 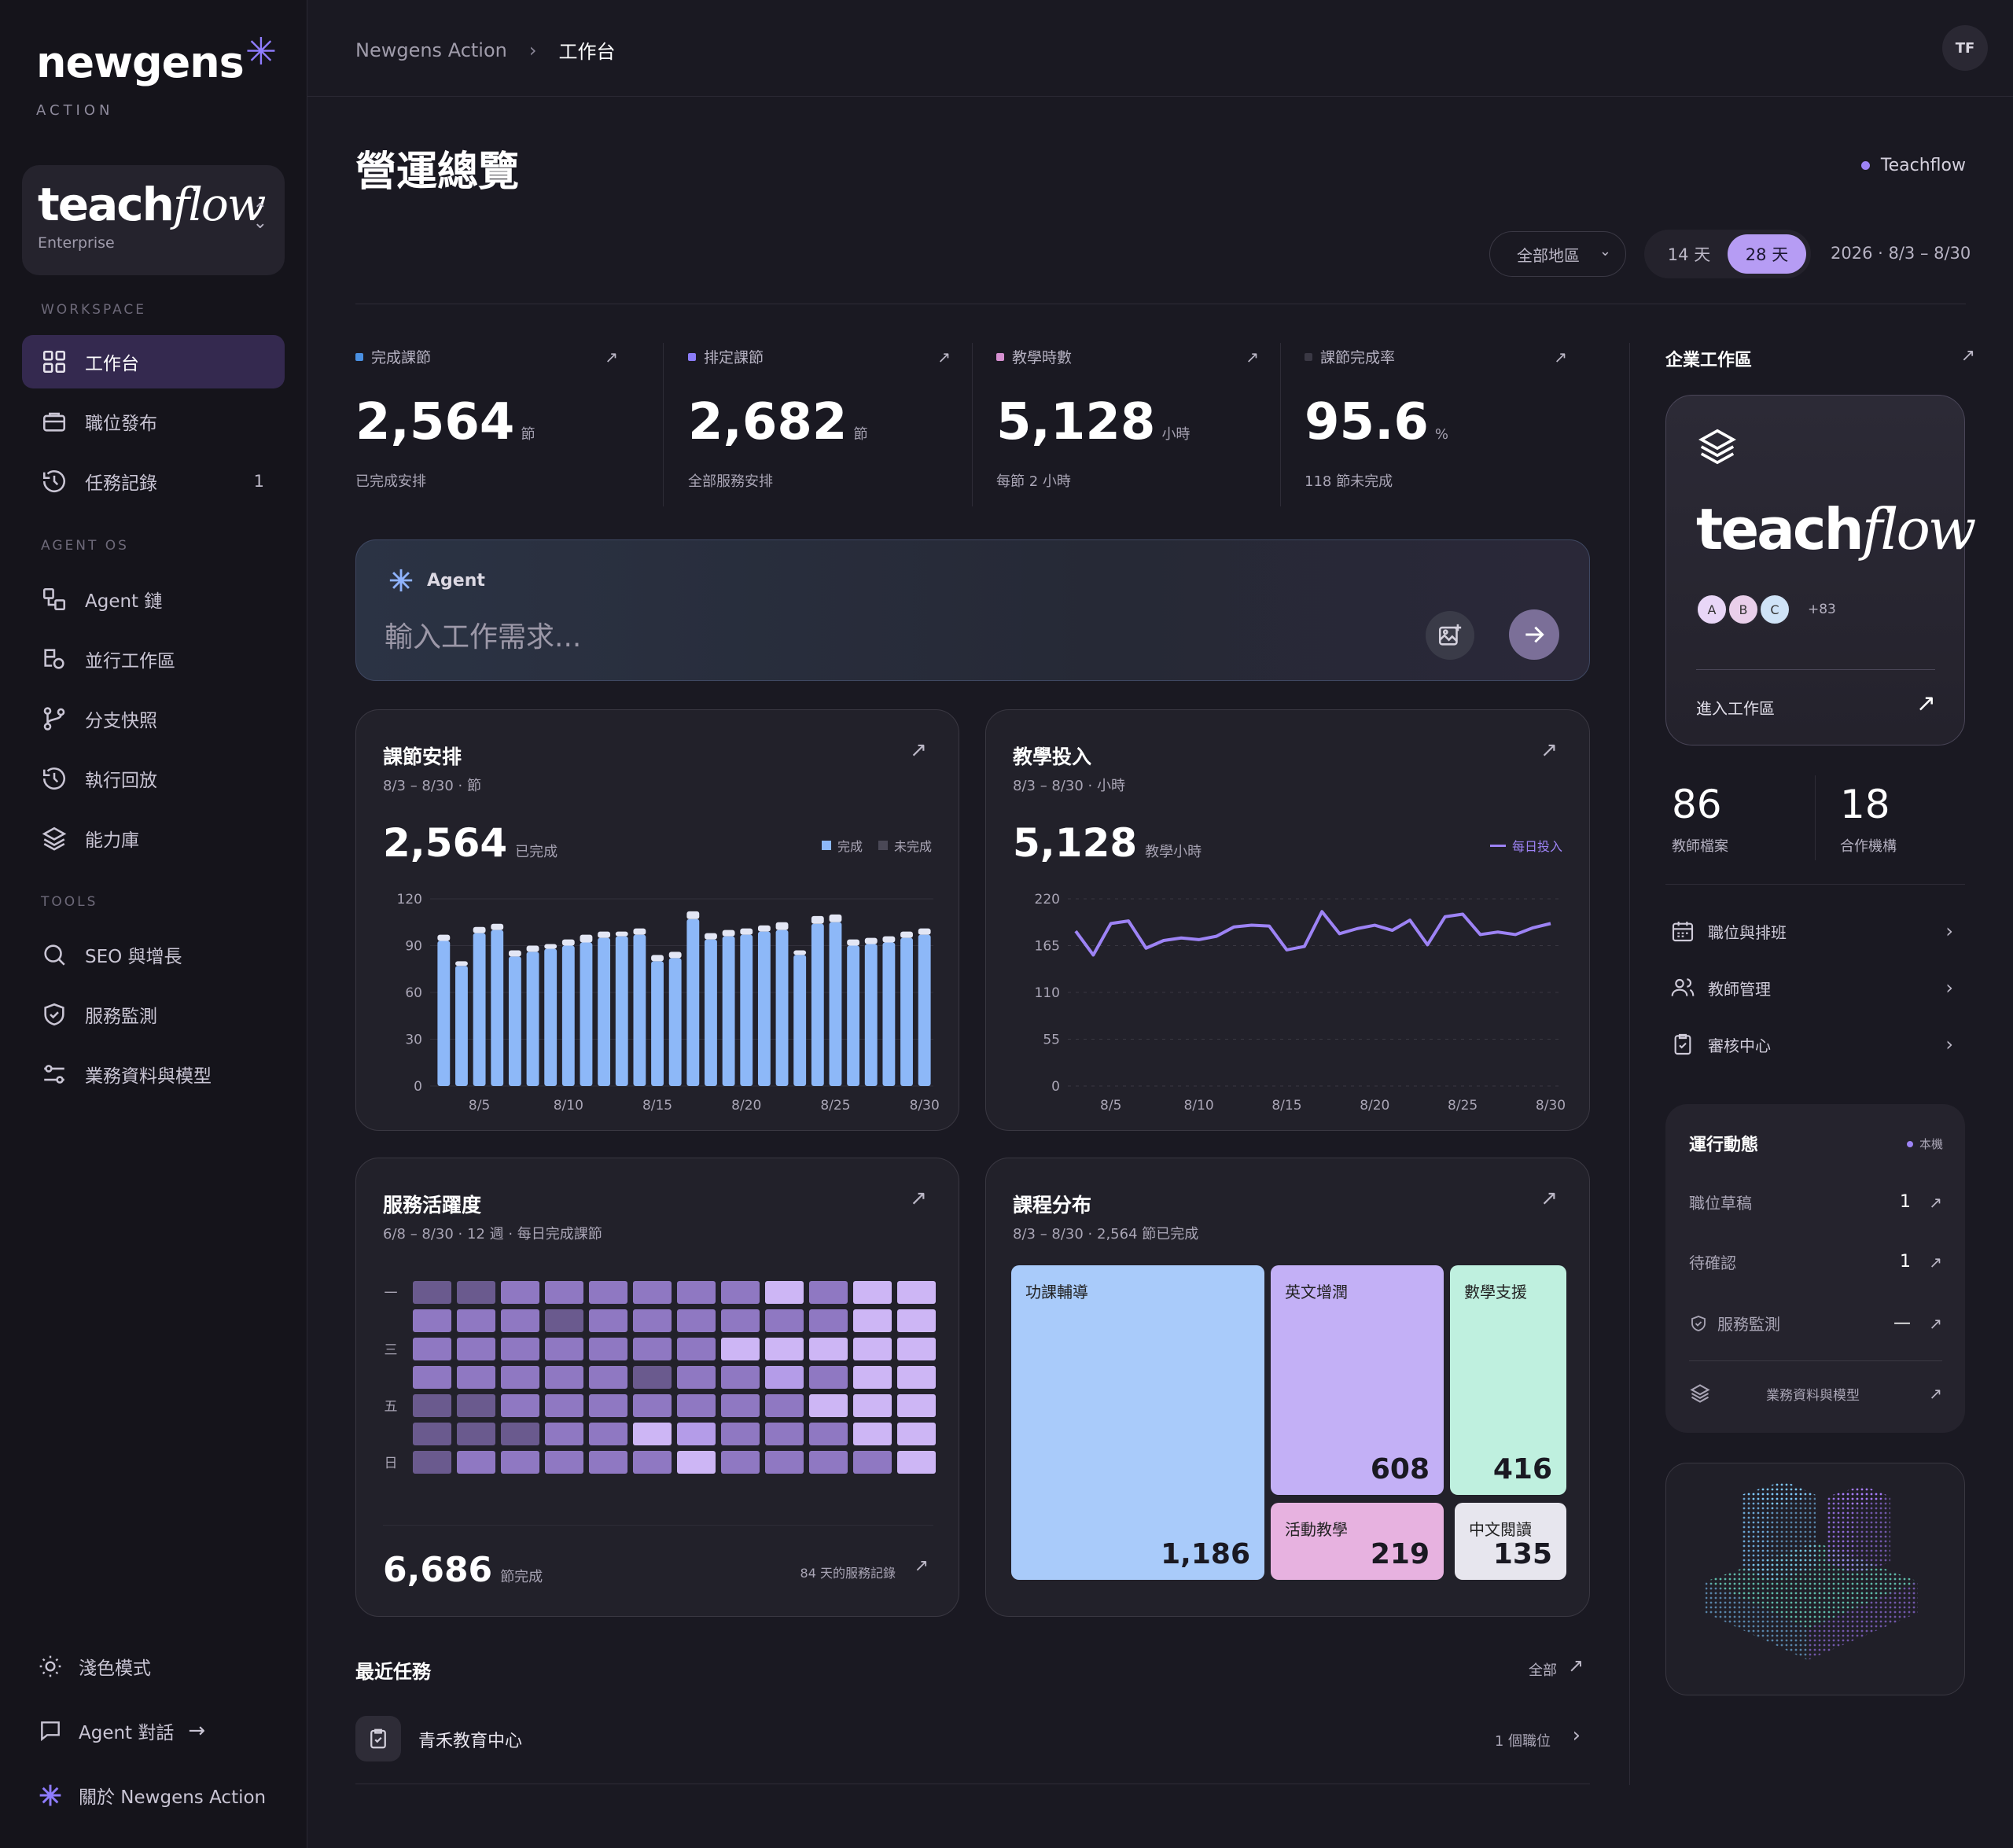 I want to click on sidebar-item-label: 分支快照, so click(x=121, y=721).